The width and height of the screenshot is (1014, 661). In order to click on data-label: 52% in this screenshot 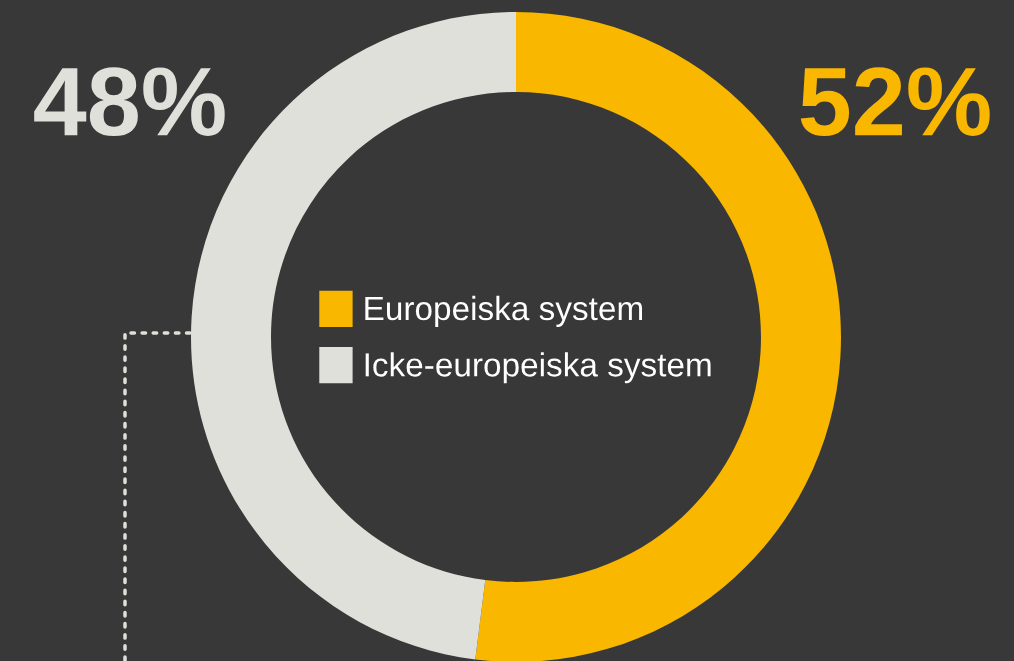, I will do `click(895, 102)`.